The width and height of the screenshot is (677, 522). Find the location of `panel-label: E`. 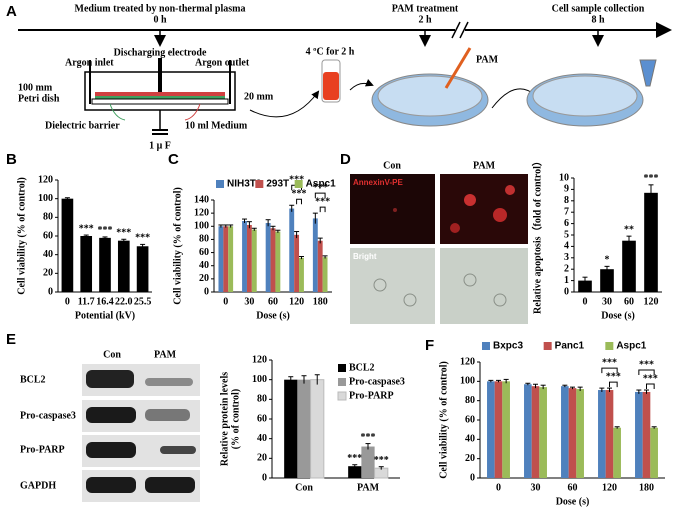

panel-label: E is located at coordinates (11, 339).